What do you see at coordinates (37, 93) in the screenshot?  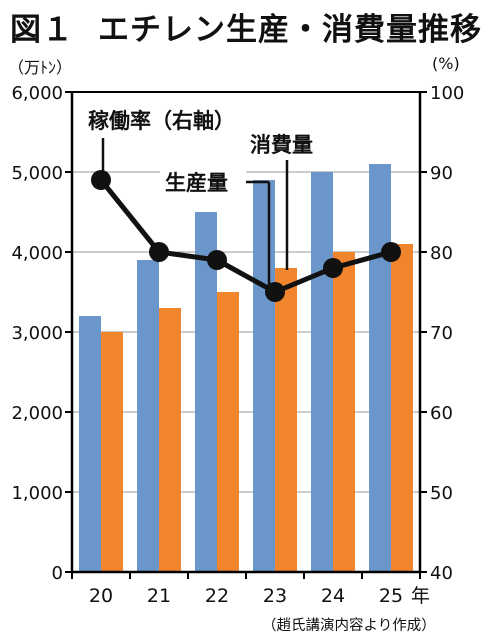 I see `left-tick-label: 6,000` at bounding box center [37, 93].